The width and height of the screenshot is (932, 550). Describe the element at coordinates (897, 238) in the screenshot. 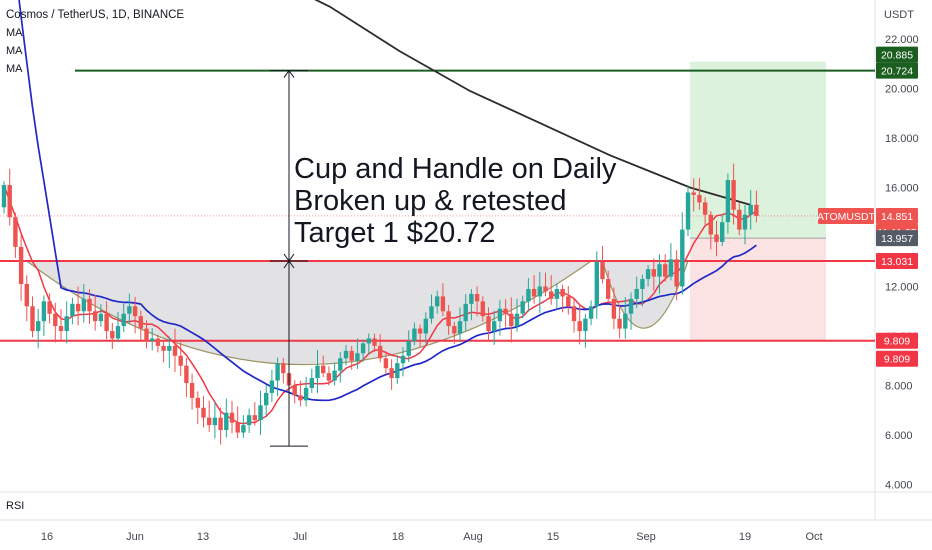

I see `price-badge-entry: 13.957` at that location.